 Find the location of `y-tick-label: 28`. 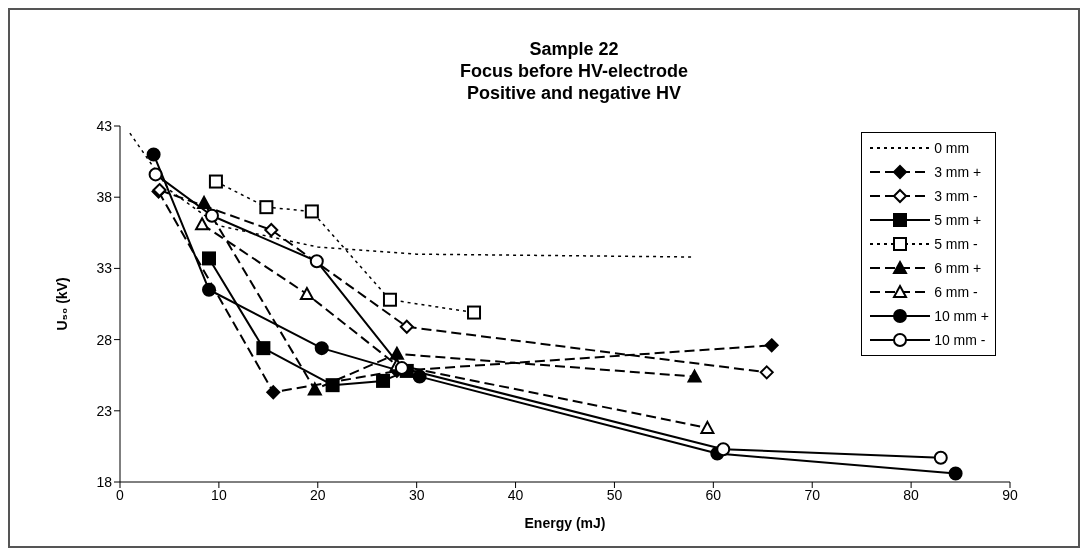

y-tick-label: 28 is located at coordinates (104, 339).